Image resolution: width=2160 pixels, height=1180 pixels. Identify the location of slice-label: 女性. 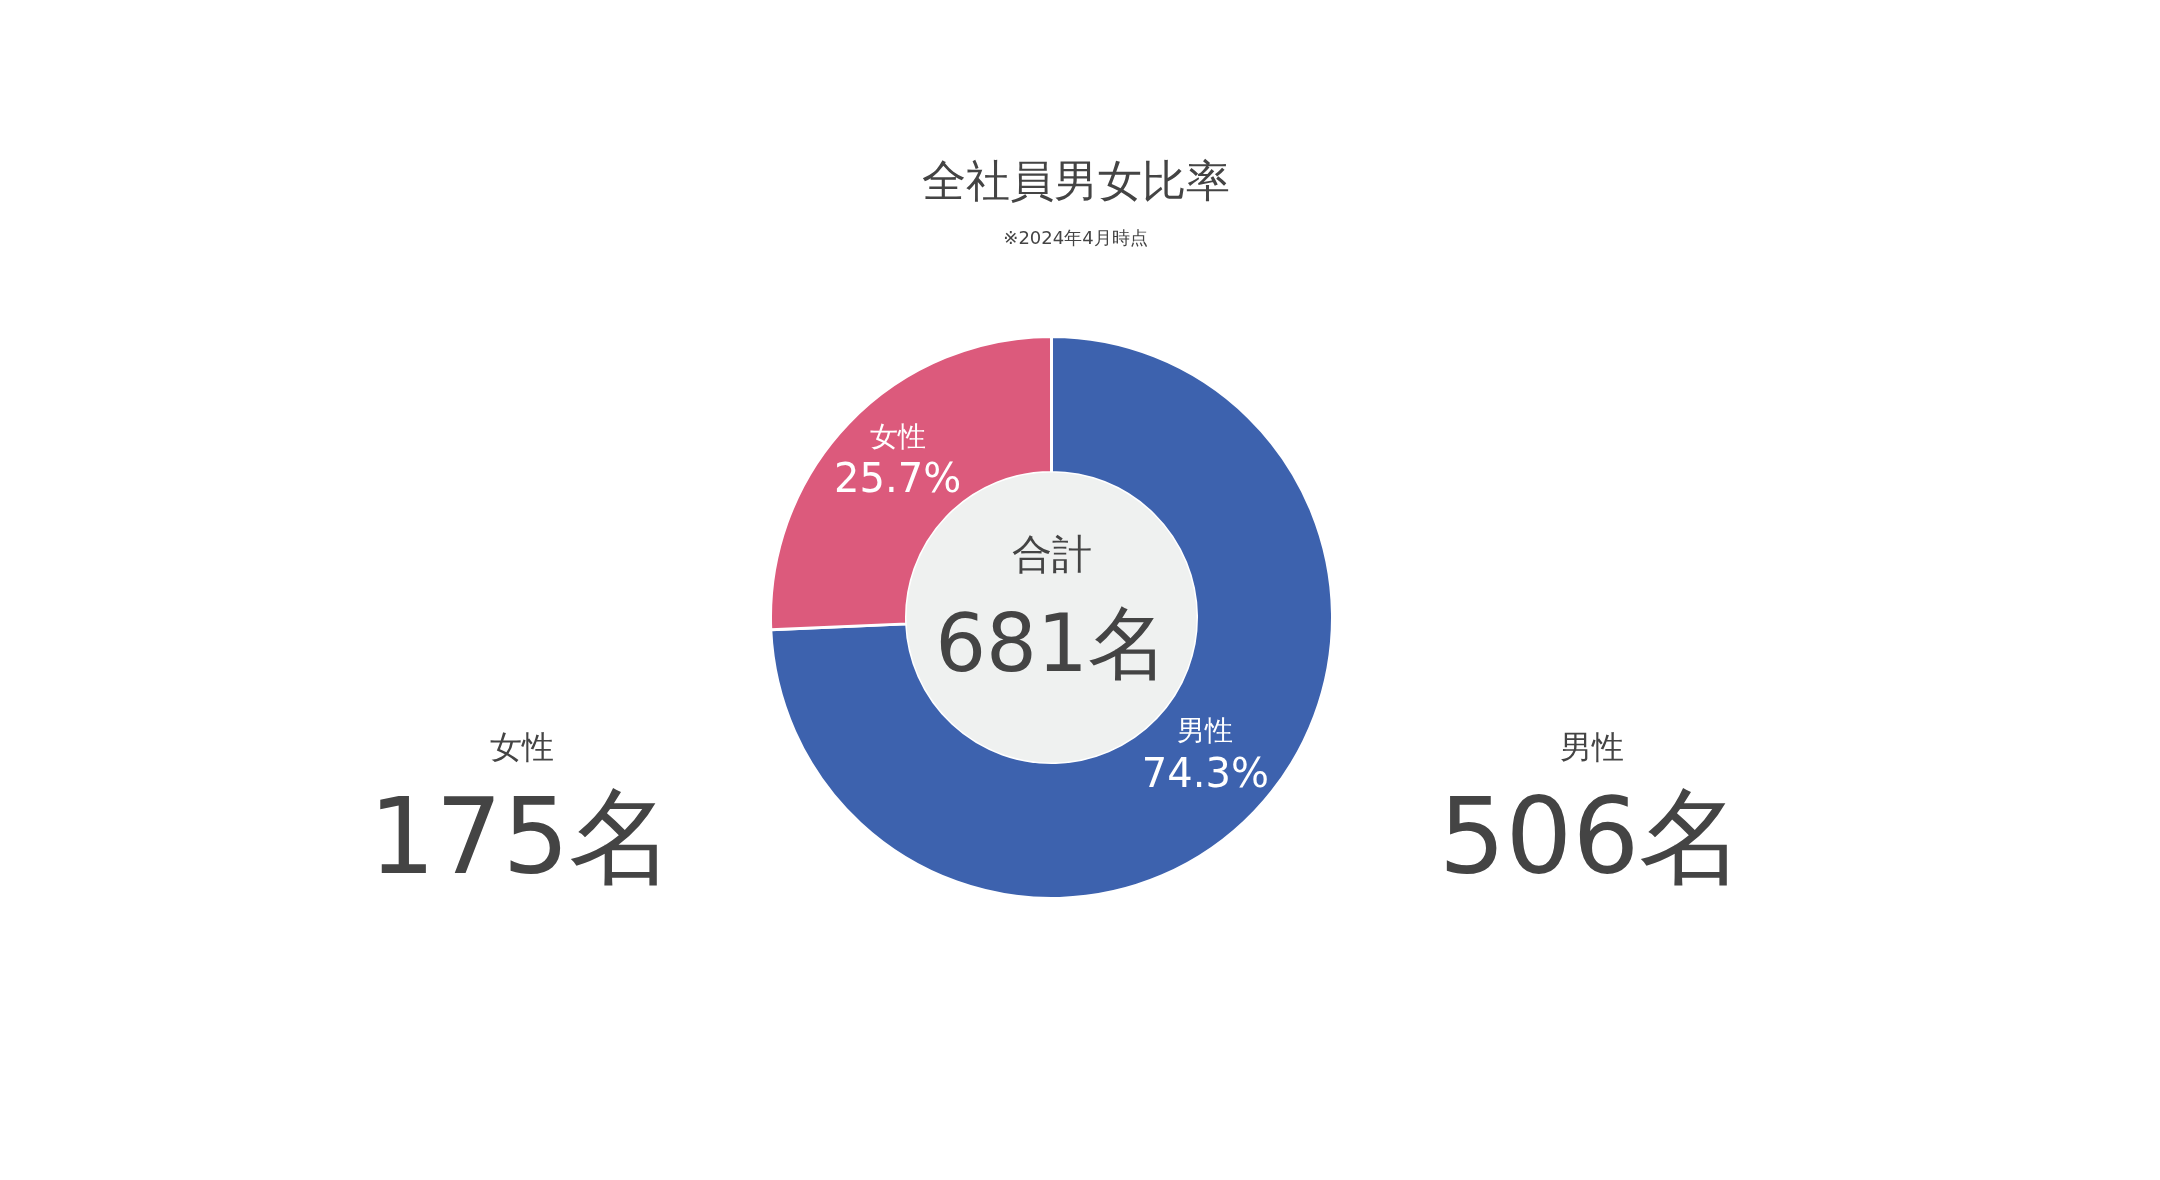
(897, 436).